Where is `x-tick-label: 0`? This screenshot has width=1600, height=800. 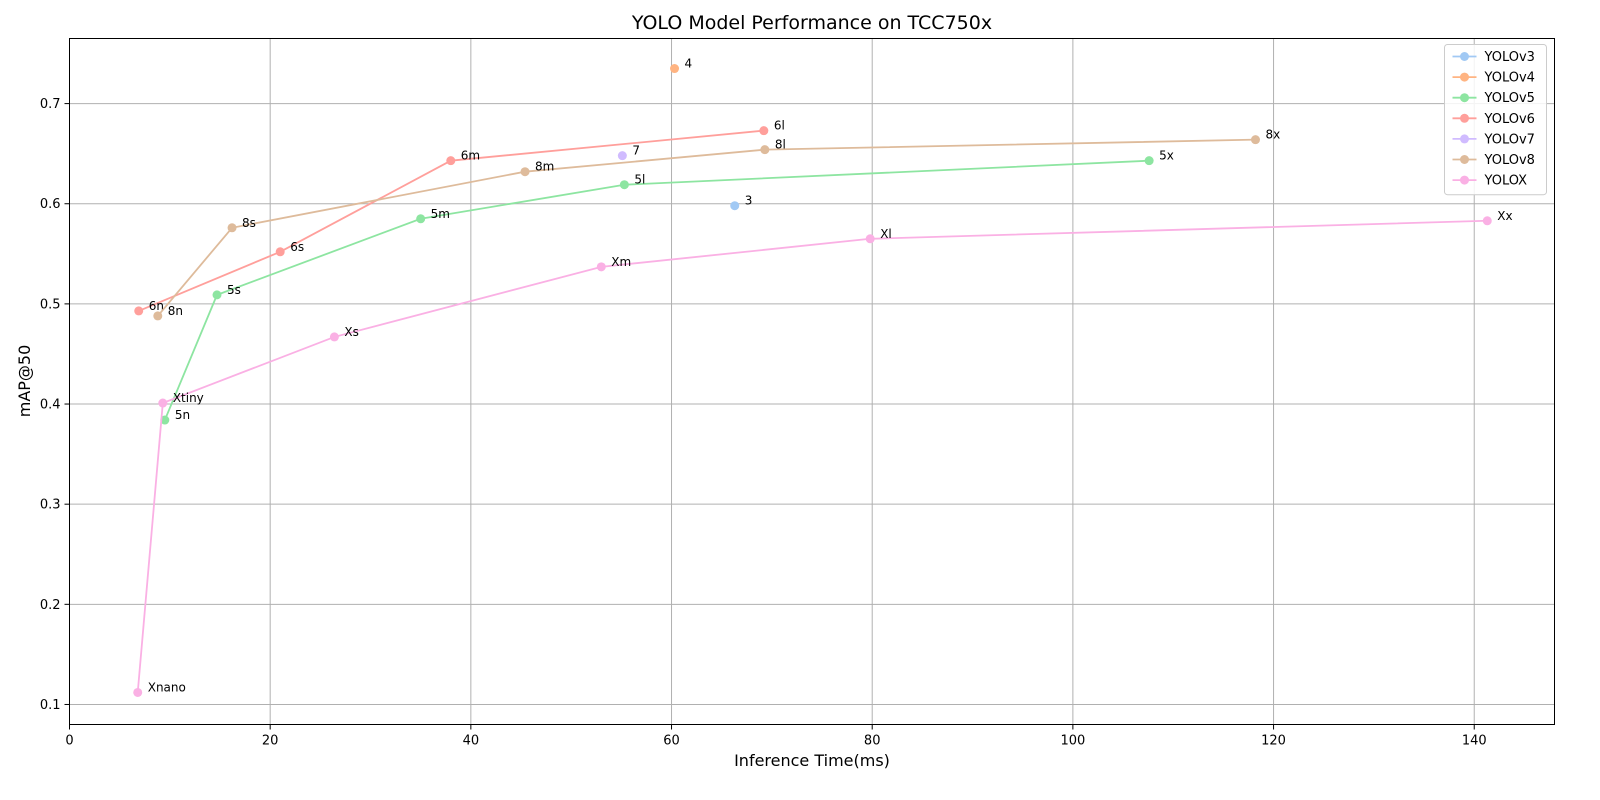 x-tick-label: 0 is located at coordinates (69, 741).